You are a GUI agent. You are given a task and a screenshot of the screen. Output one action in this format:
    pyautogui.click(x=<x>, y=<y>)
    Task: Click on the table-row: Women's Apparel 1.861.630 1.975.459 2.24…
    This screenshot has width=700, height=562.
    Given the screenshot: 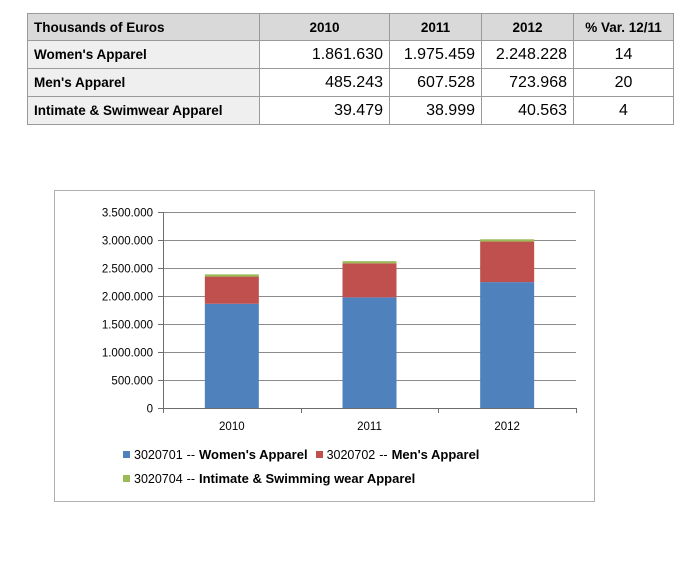 What is the action you would take?
    pyautogui.click(x=350, y=54)
    